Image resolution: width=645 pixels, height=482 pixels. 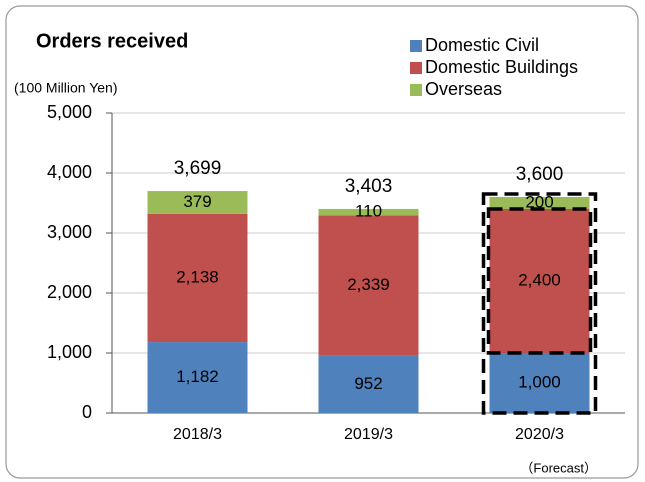 I want to click on total-label: 3,600, so click(x=540, y=174).